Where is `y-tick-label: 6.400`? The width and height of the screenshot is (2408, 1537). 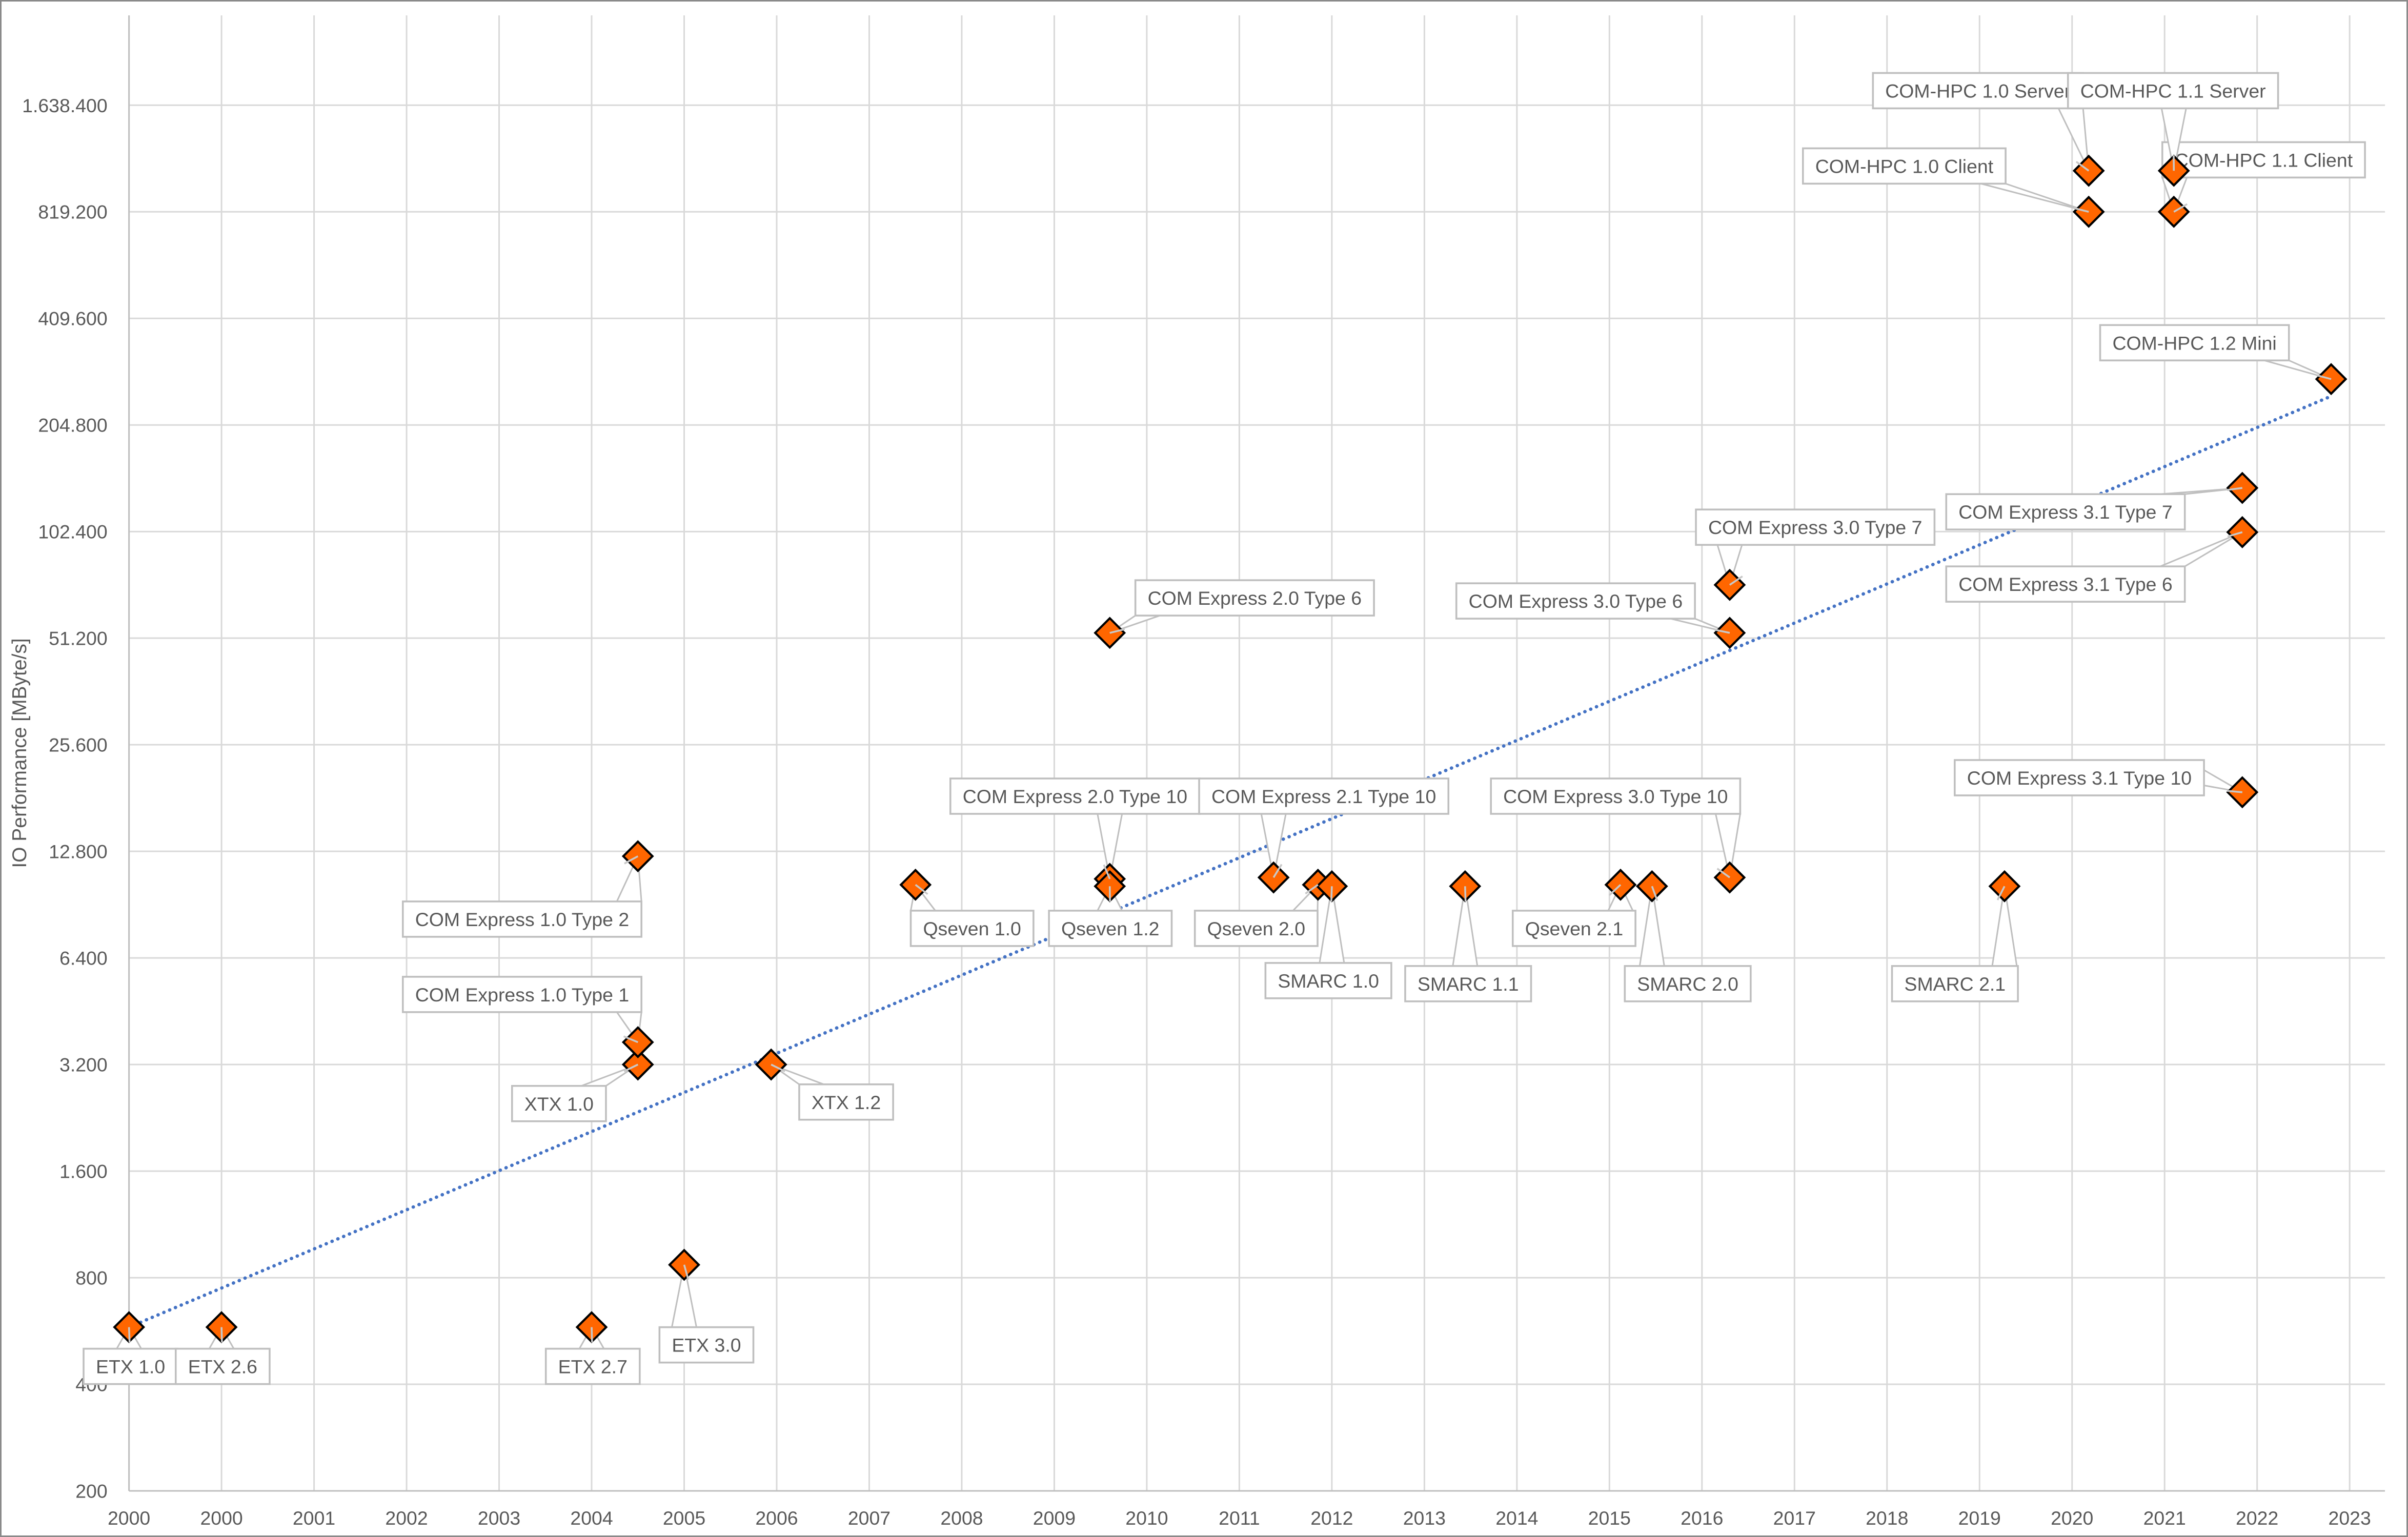 y-tick-label: 6.400 is located at coordinates (83, 959).